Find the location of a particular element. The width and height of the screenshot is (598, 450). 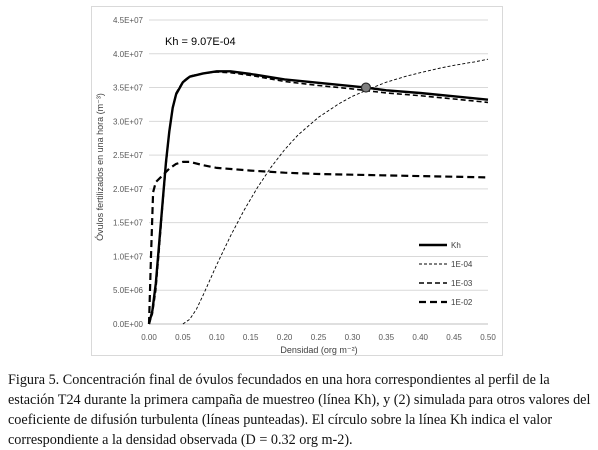

y-tick-label: 3.0E+07 is located at coordinates (128, 121).